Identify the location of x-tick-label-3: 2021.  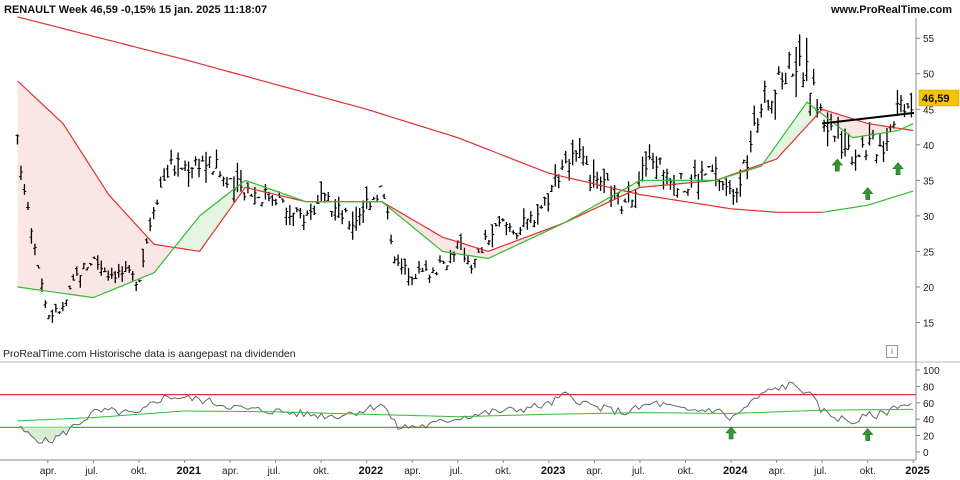
(188, 471).